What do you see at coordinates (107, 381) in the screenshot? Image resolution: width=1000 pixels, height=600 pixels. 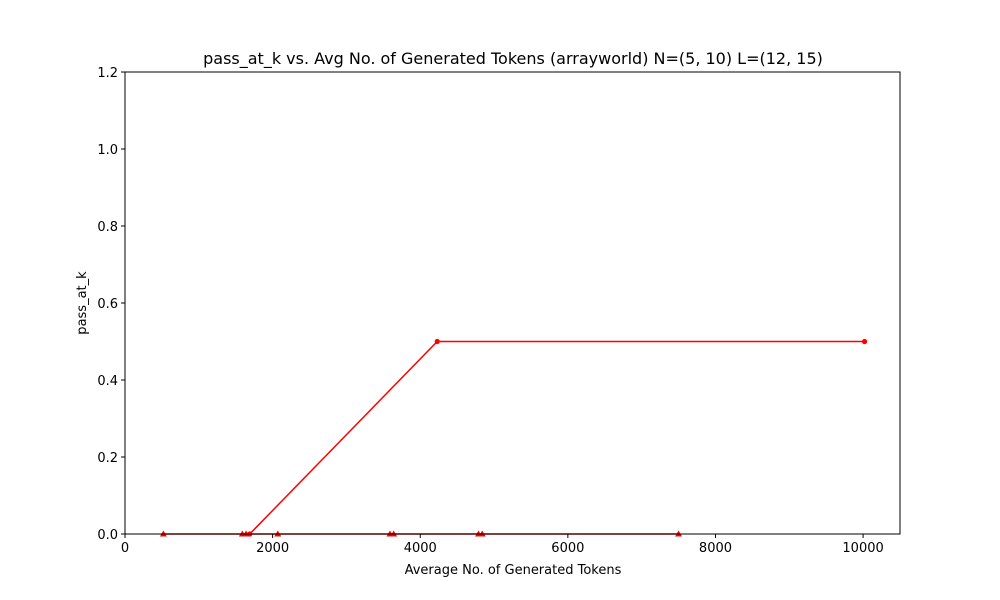 I see `y-tick-label: 0.4` at bounding box center [107, 381].